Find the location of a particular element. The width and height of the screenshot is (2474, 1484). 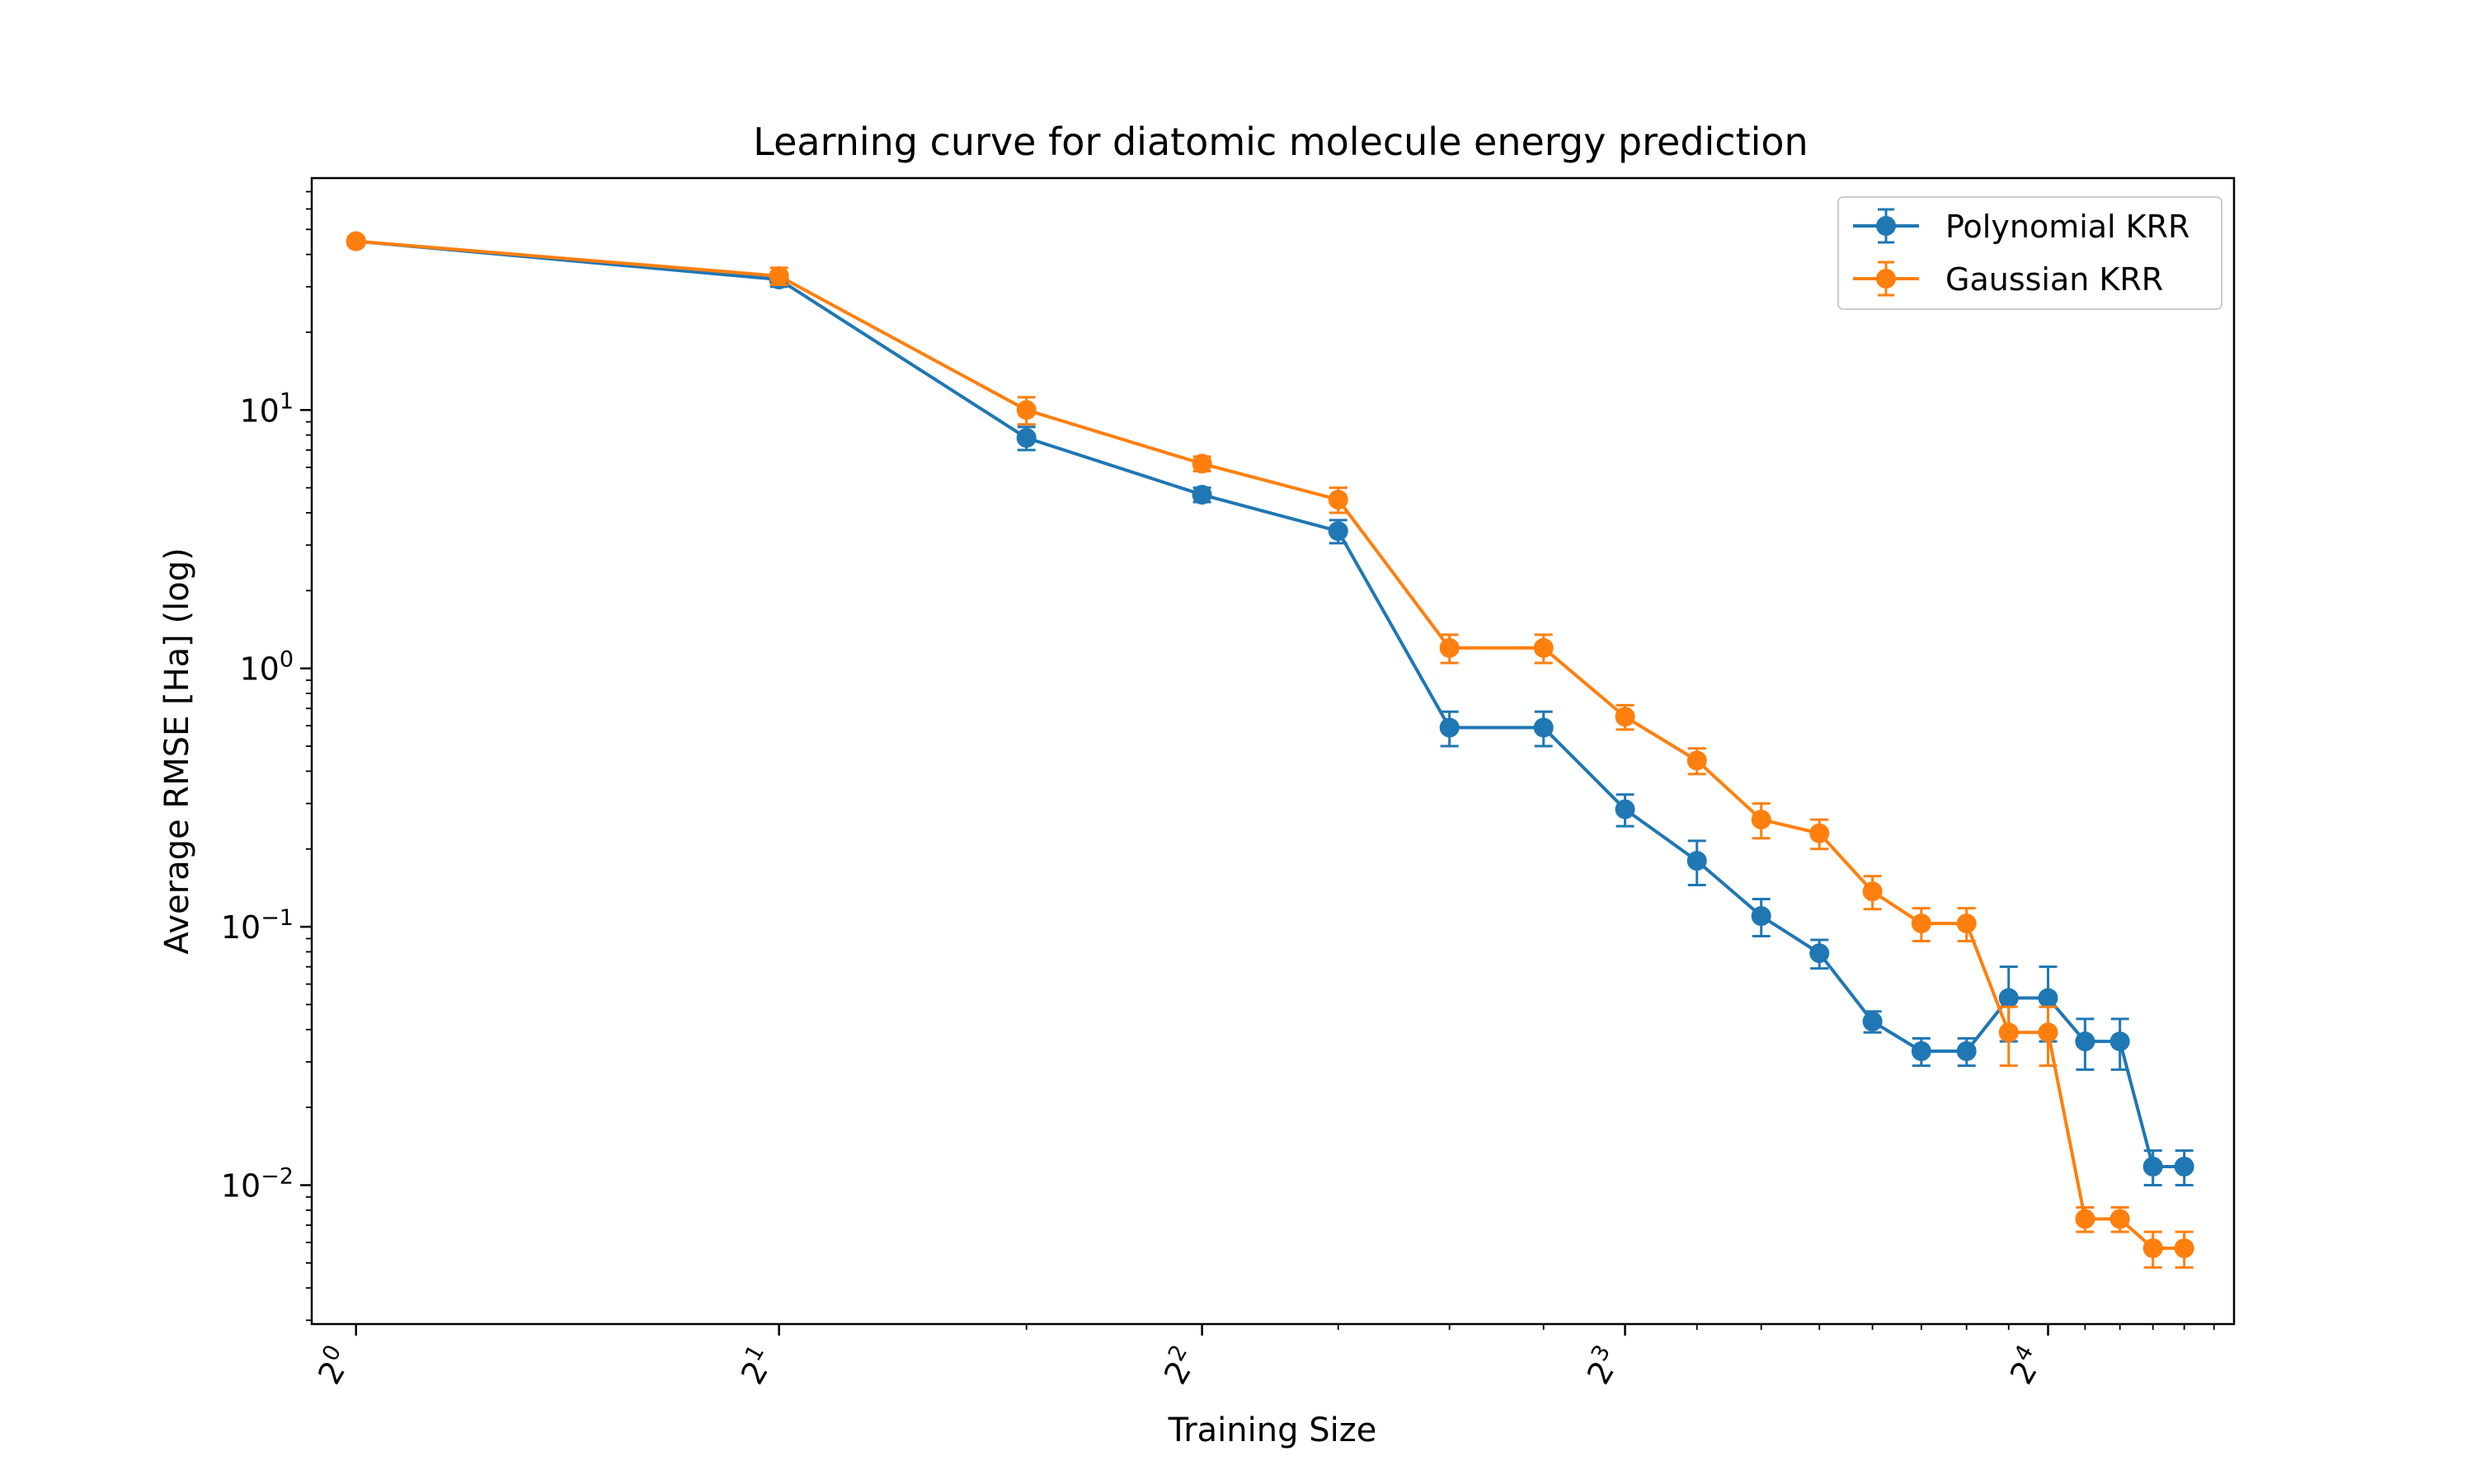

y-tick-label: 10⁰ is located at coordinates (266, 667).